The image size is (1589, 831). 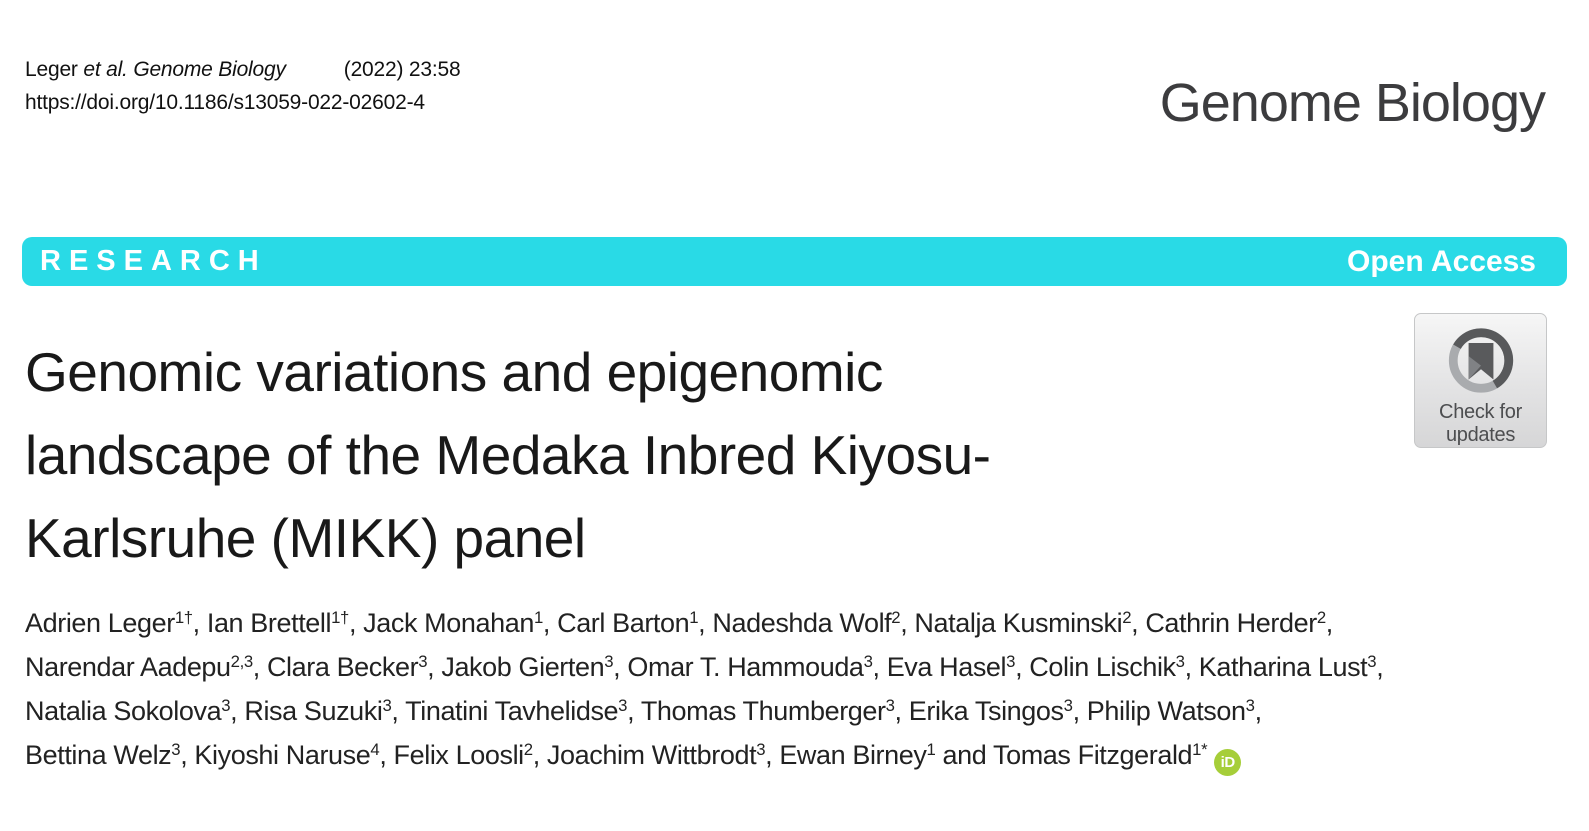 I want to click on author-name: Clara Becker3, so click(x=347, y=666).